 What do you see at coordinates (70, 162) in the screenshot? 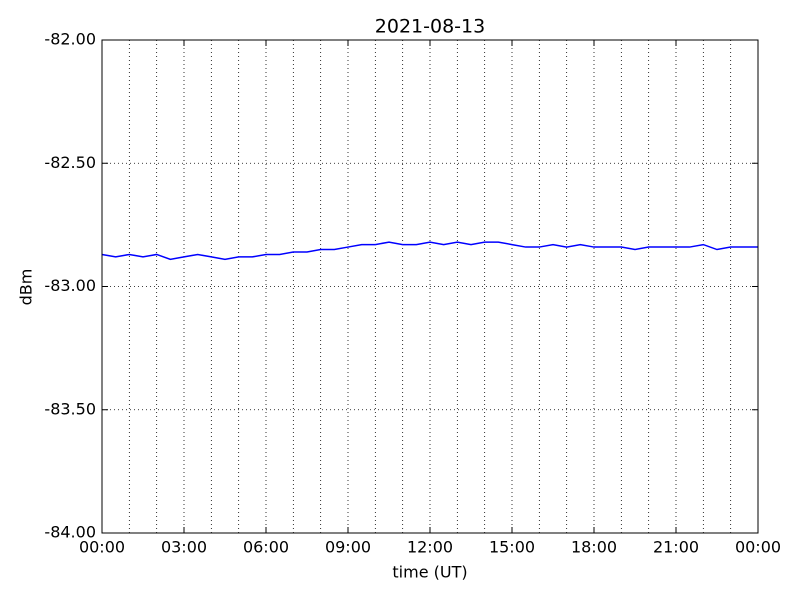
I see `y-tick-label: -82.50` at bounding box center [70, 162].